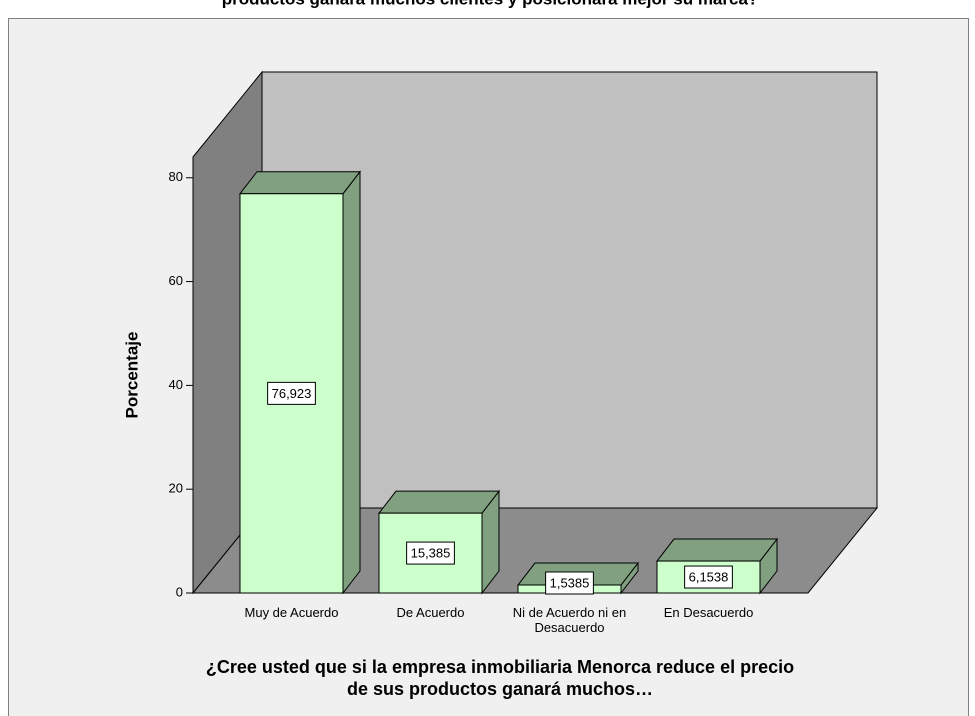  What do you see at coordinates (176, 176) in the screenshot?
I see `y-tick-label: 80` at bounding box center [176, 176].